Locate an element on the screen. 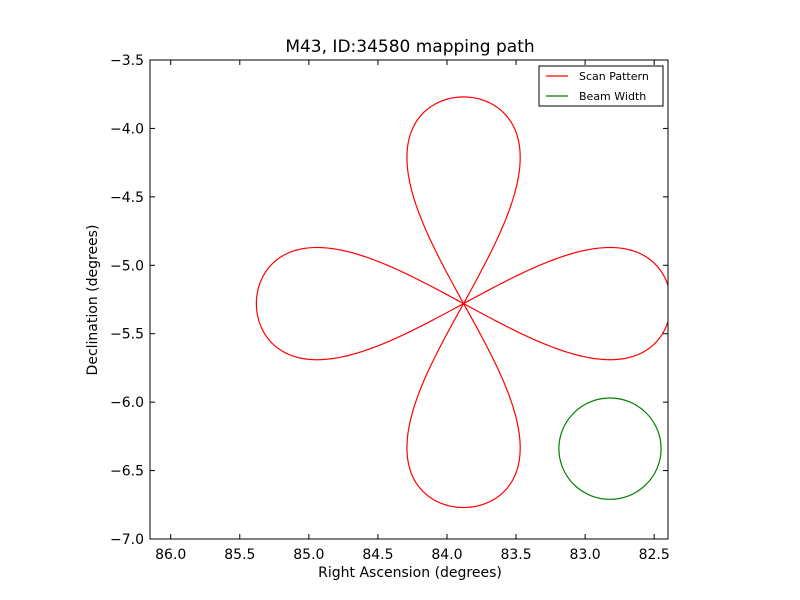 Image resolution: width=800 pixels, height=600 pixels. x-tick-label: 86.0 is located at coordinates (170, 555).